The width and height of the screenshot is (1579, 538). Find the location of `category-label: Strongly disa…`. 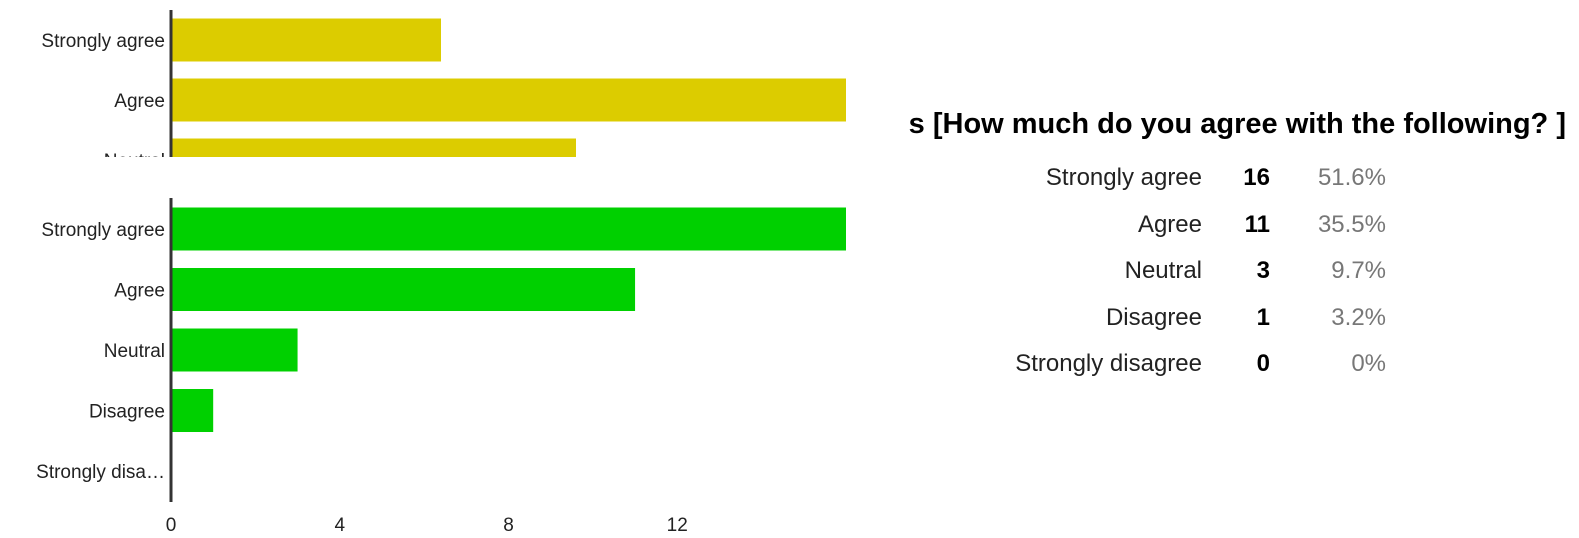

category-label: Strongly disa… is located at coordinates (100, 472).